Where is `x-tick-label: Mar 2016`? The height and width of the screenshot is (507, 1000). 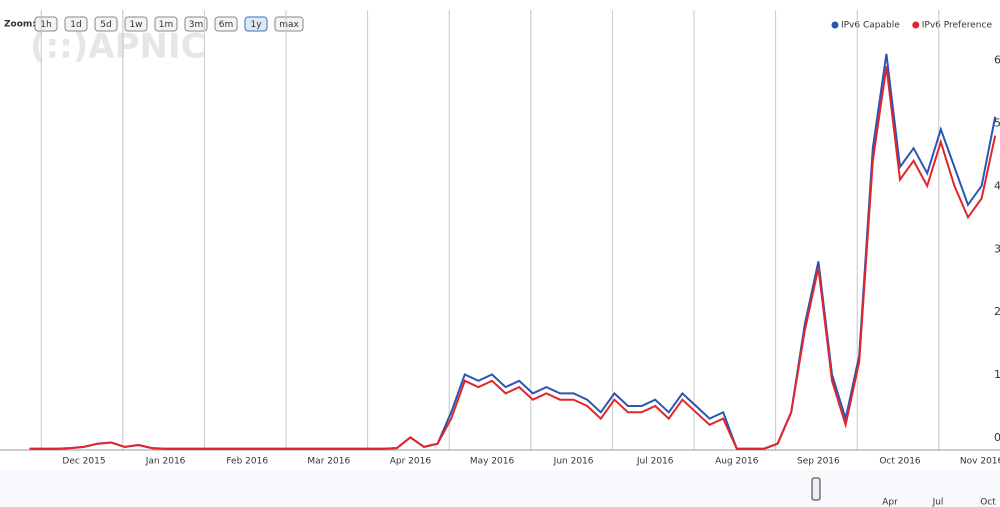 x-tick-label: Mar 2016 is located at coordinates (328, 462).